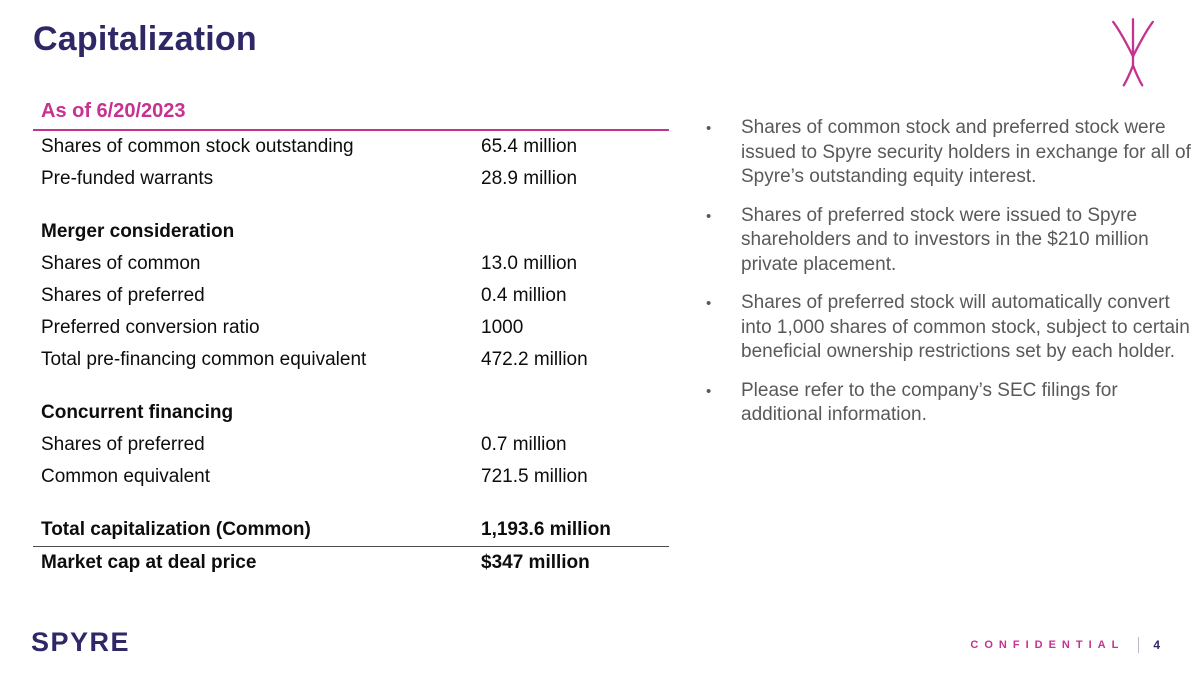 The width and height of the screenshot is (1200, 675). I want to click on page-number: 4, so click(1156, 645).